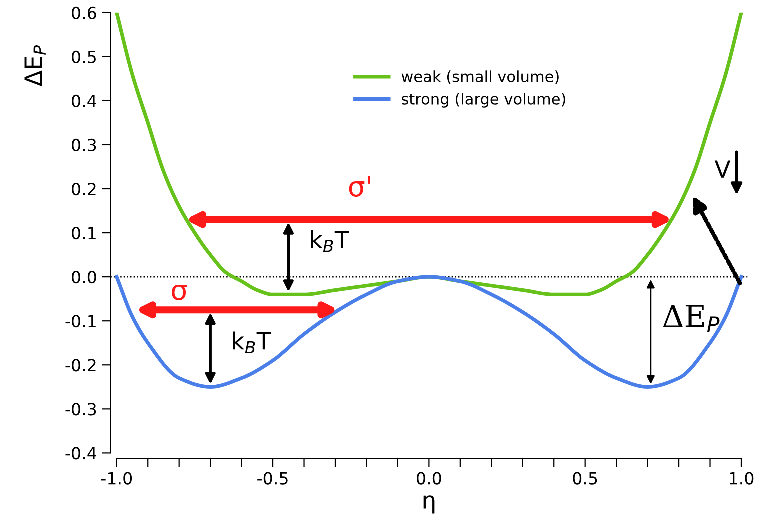 The width and height of the screenshot is (763, 515). Describe the element at coordinates (429, 505) in the screenshot. I see `x-axis-title: η` at that location.